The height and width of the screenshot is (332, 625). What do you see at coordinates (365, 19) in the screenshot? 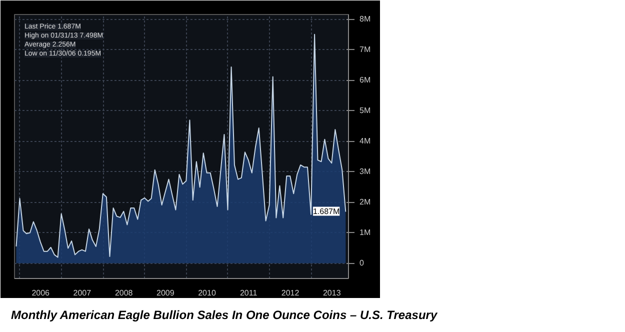
I see `y-tick-label: 8M` at bounding box center [365, 19].